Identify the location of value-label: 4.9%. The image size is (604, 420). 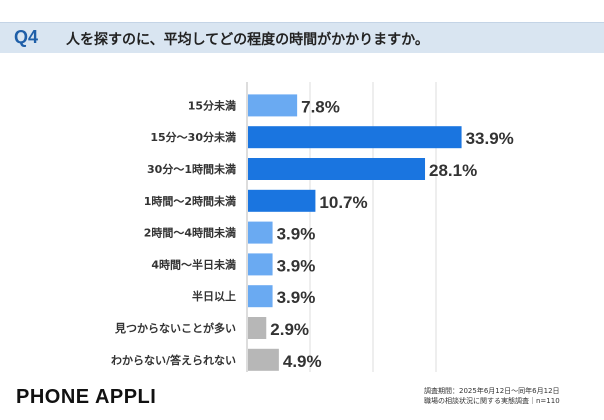
(302, 361).